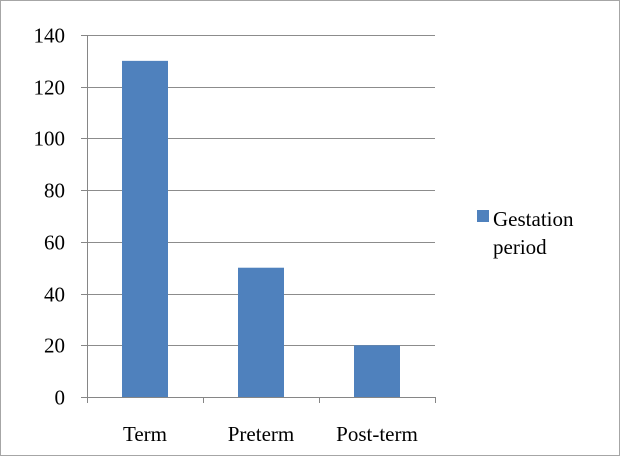  Describe the element at coordinates (54, 243) in the screenshot. I see `y-tick-label: 60` at that location.